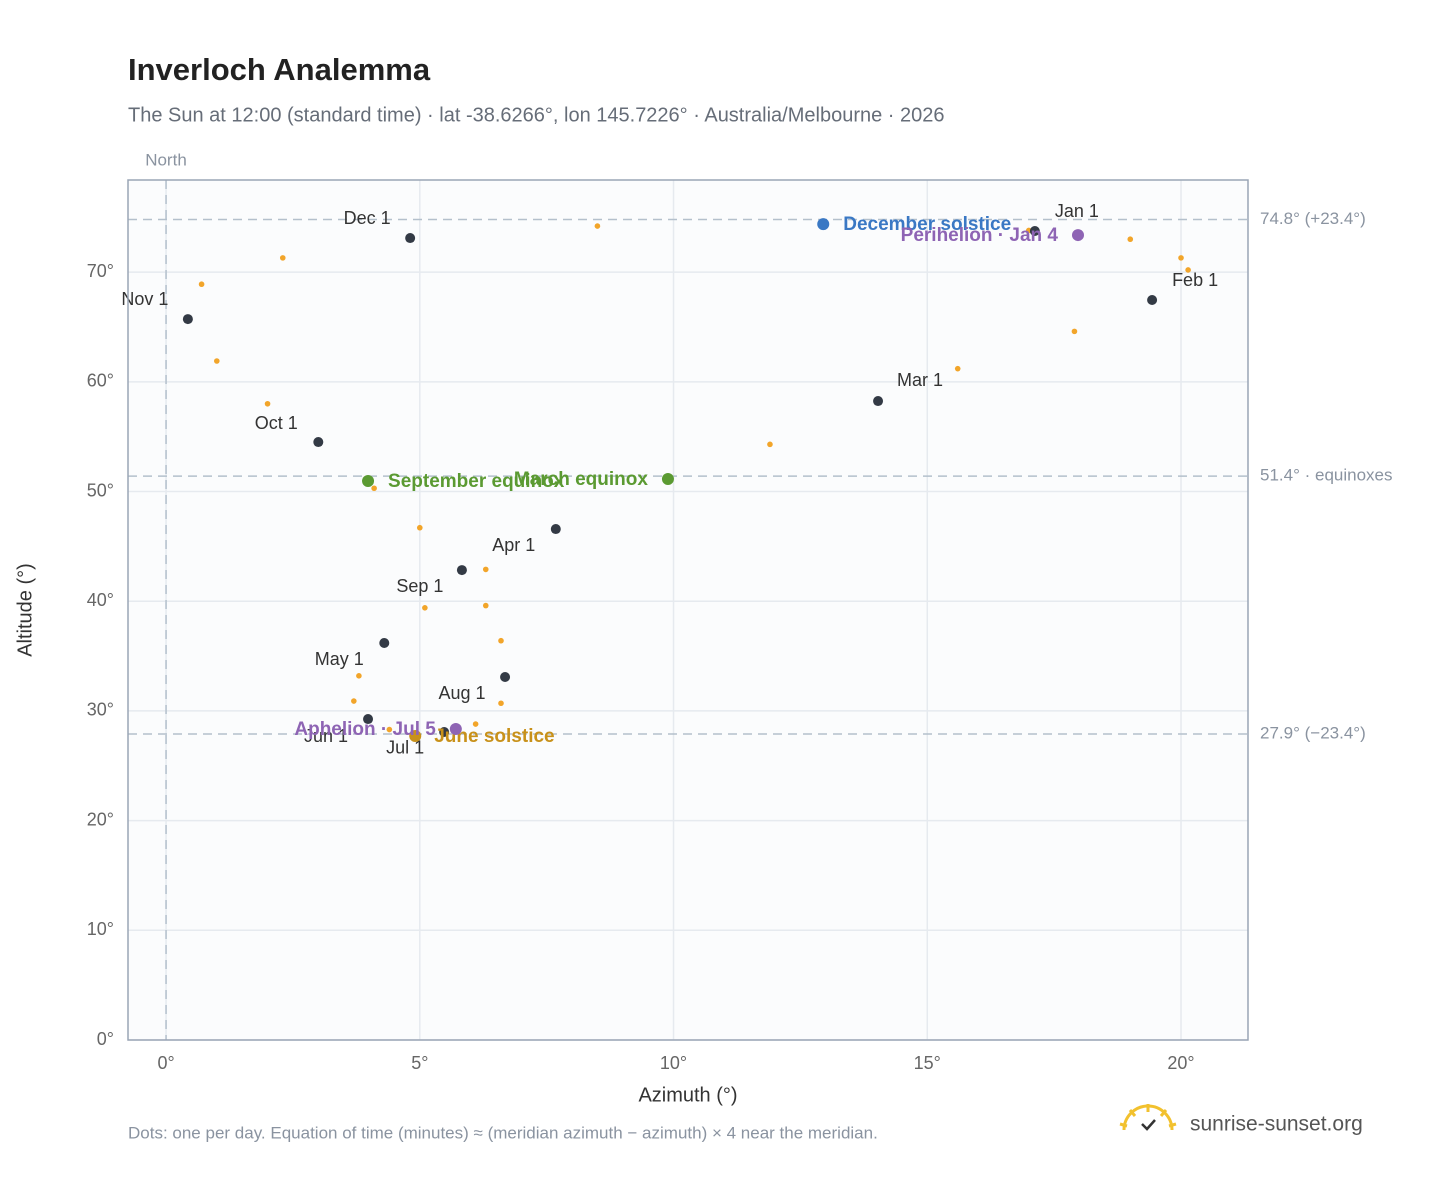 The image size is (1448, 1193). Describe the element at coordinates (1195, 280) in the screenshot. I see `month-label: Feb 1` at that location.